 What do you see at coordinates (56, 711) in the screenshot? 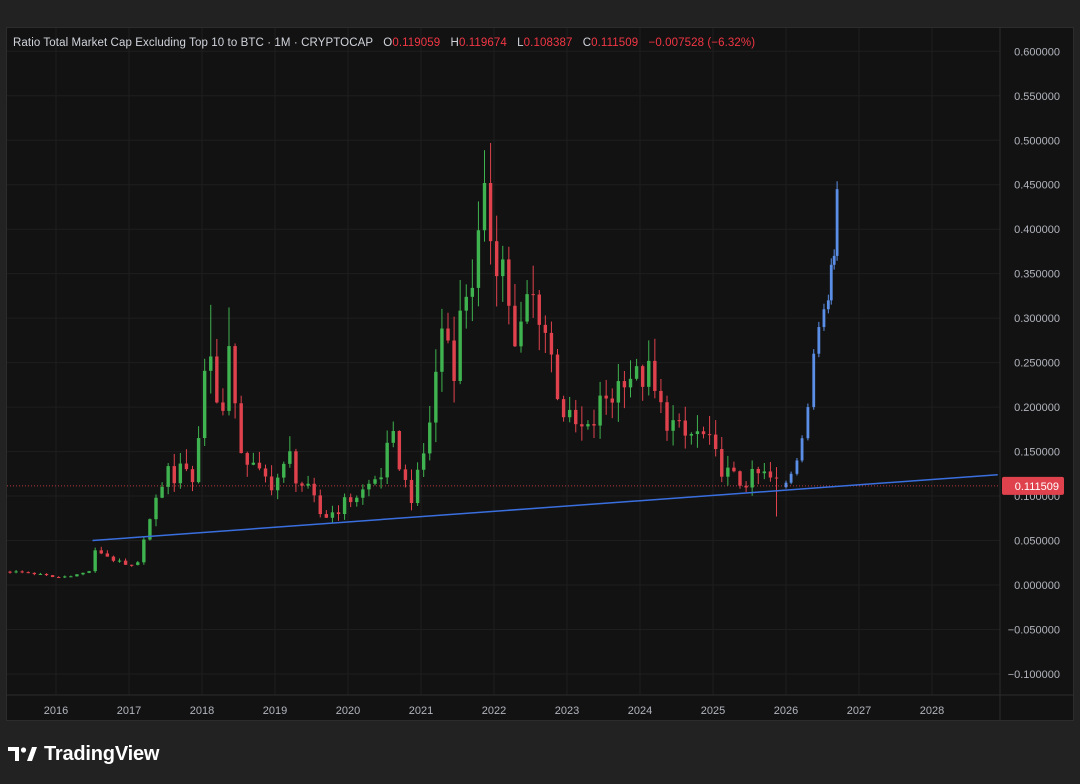
I see `x-tick-label: 2016` at bounding box center [56, 711].